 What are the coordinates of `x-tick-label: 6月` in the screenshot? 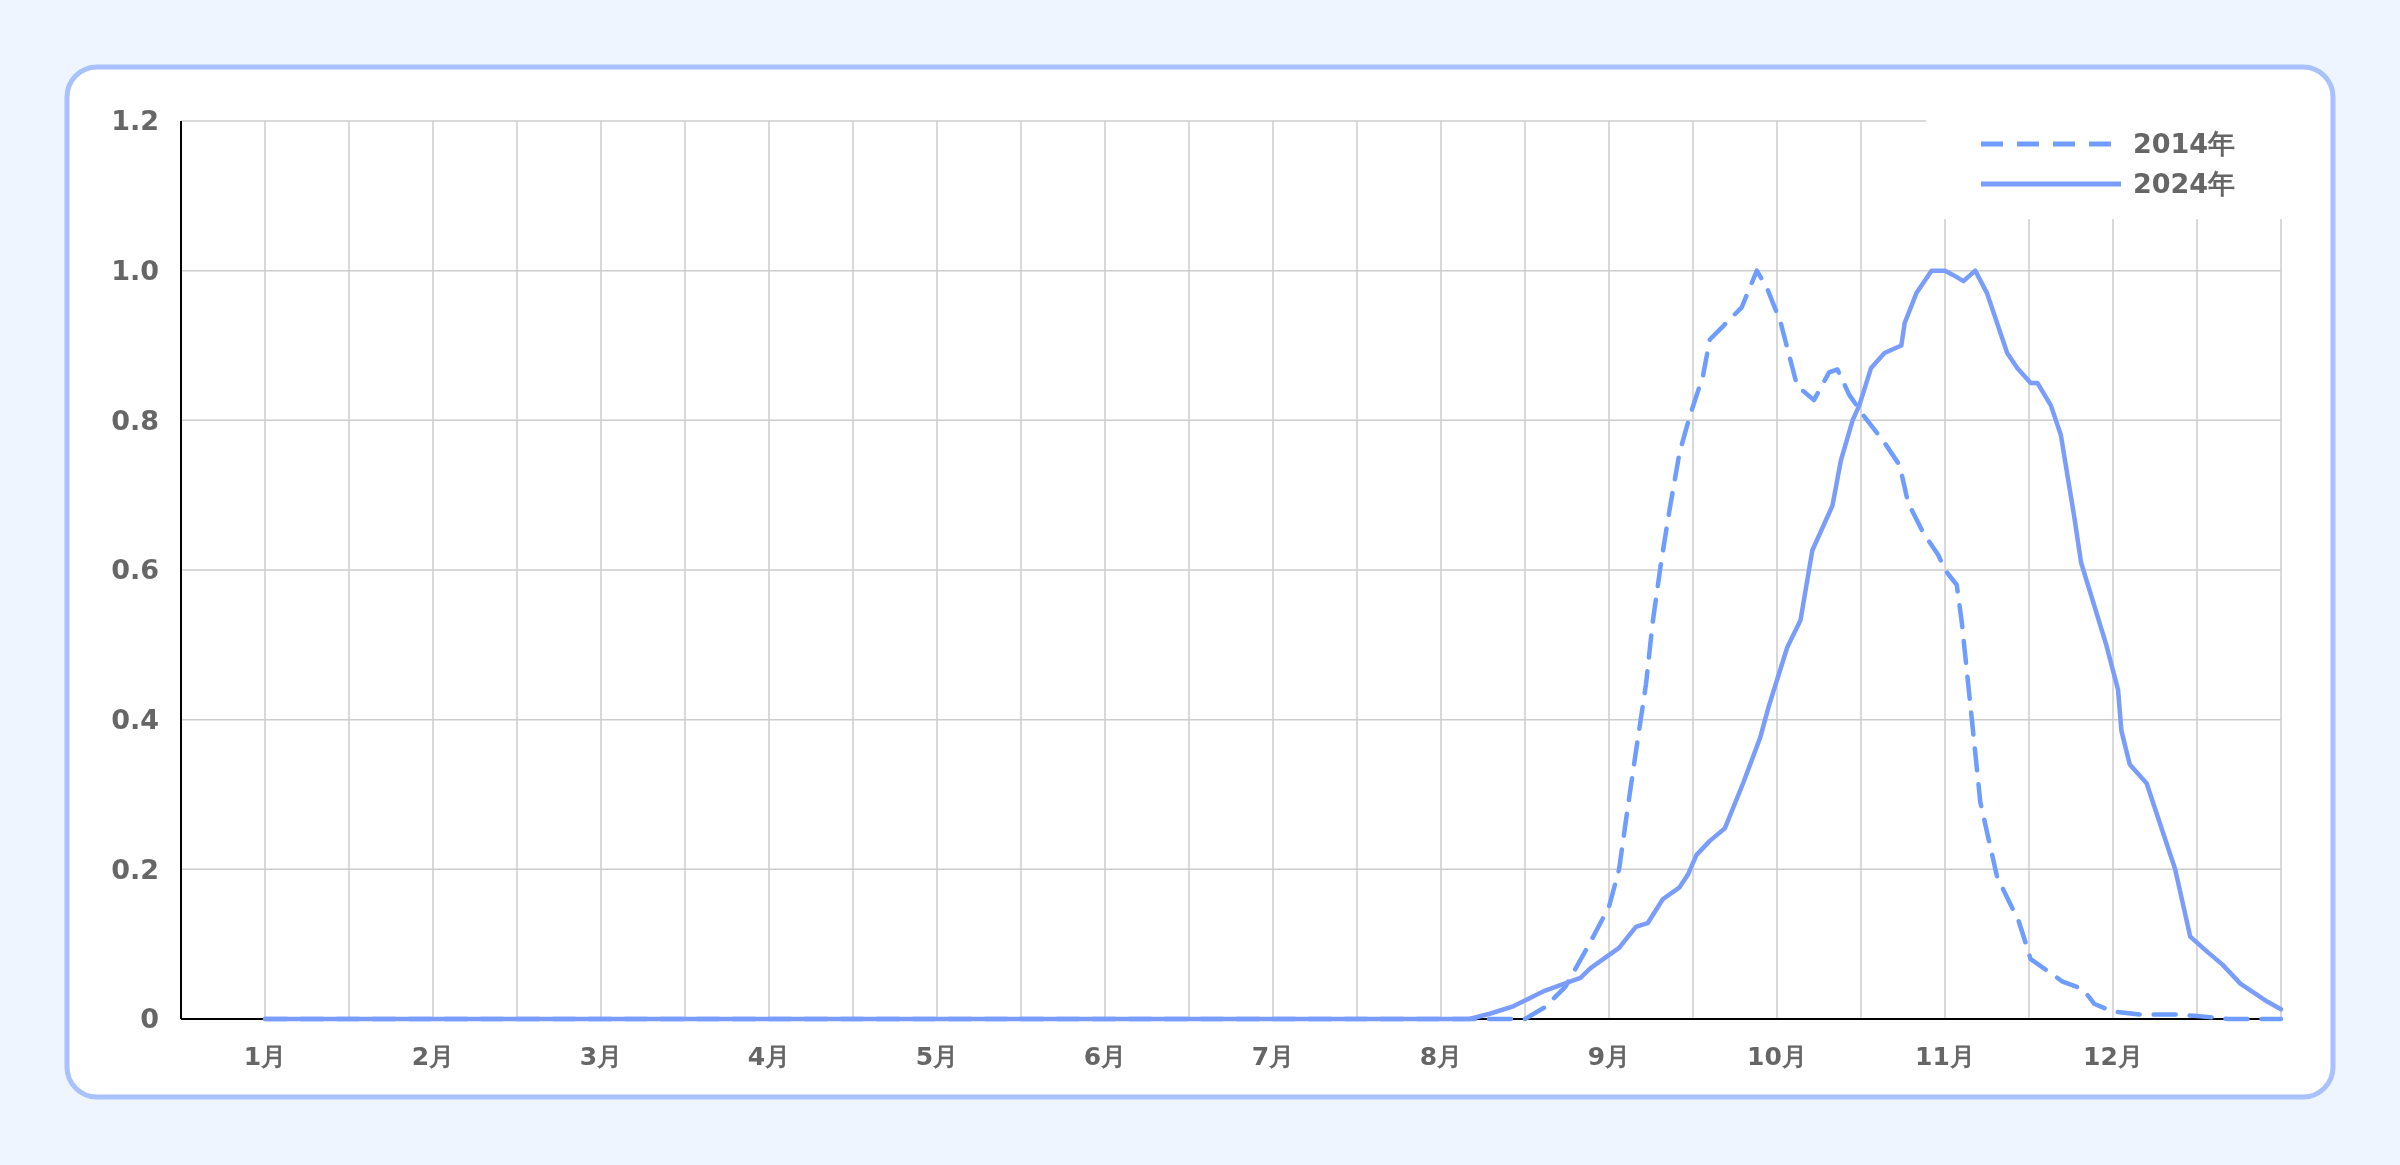 It's located at (1105, 1056).